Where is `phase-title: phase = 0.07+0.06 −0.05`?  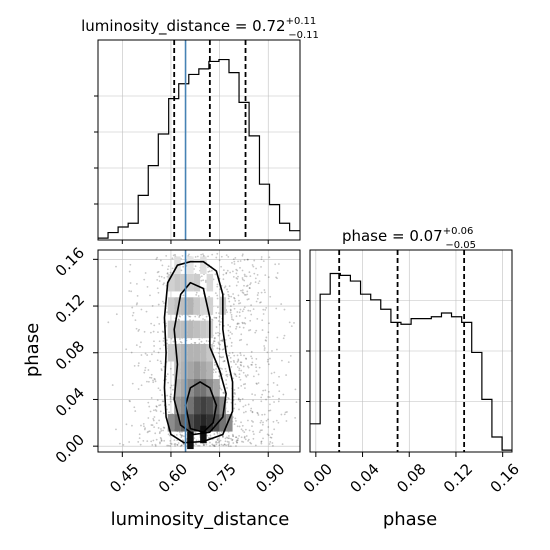
phase-title: phase = 0.07+0.06 −0.05 is located at coordinates (409, 238).